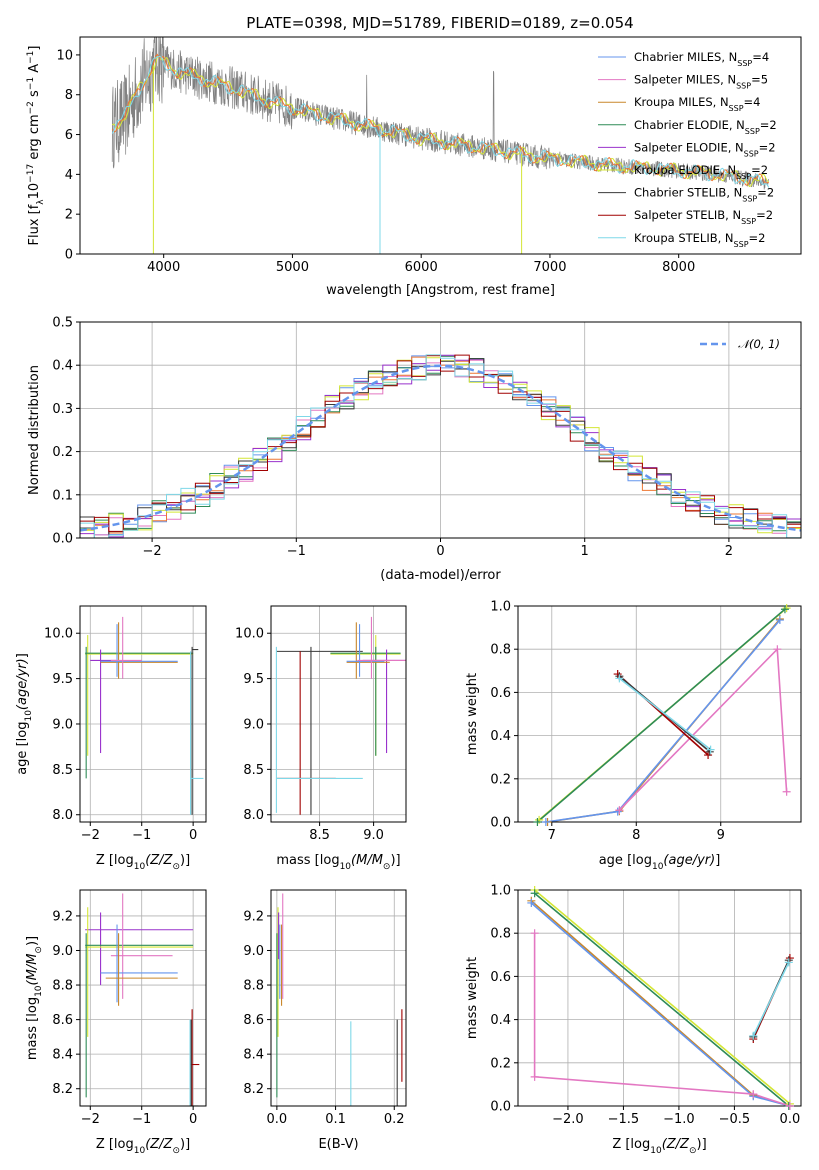 This screenshot has height=1170, width=819. I want to click on x-tick-label: −1.0, so click(679, 1119).